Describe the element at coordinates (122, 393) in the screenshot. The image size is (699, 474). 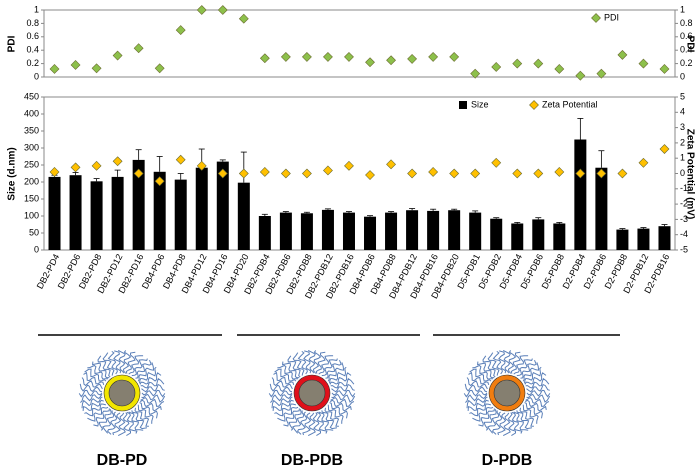
I see `core` at that location.